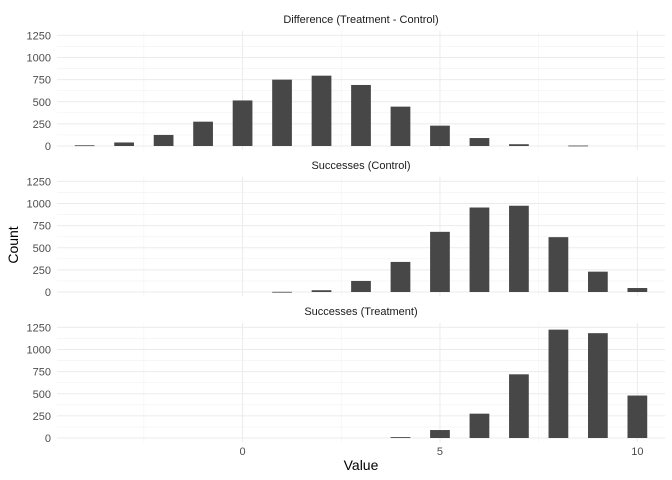 The image size is (672, 480). Describe the element at coordinates (242, 452) in the screenshot. I see `x-tick-label: 0` at that location.